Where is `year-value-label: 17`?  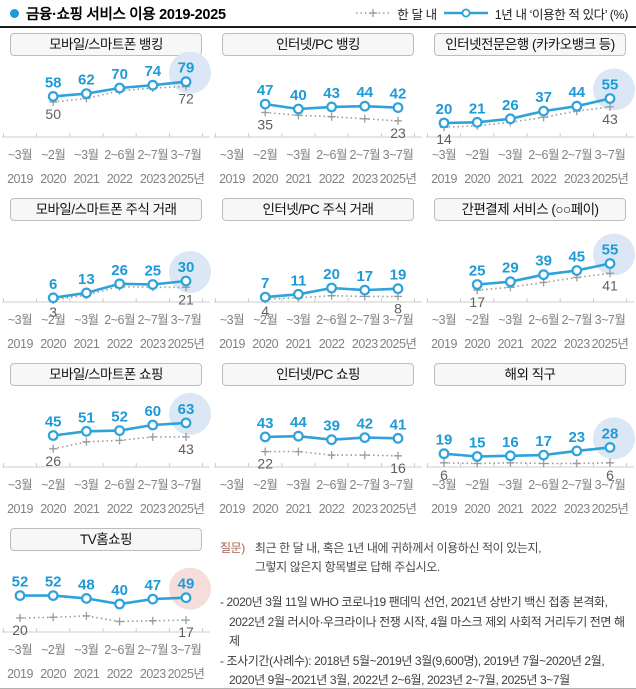 year-value-label: 17 is located at coordinates (543, 441).